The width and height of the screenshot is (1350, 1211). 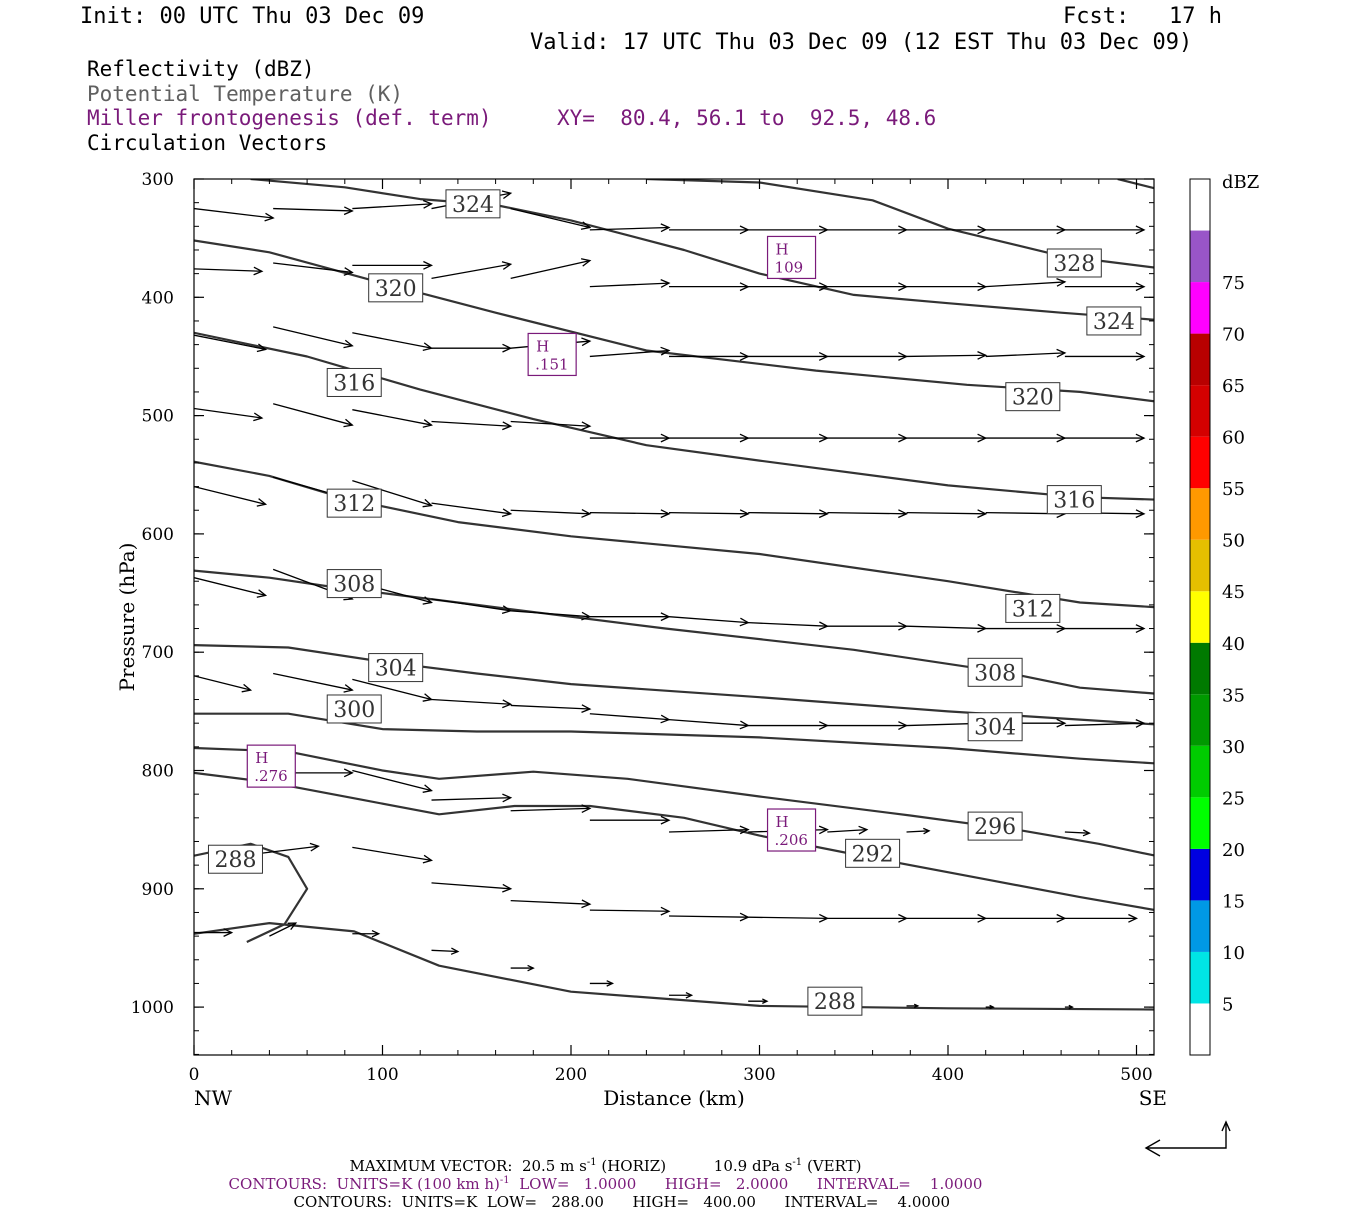 What do you see at coordinates (730, 1166) in the screenshot?
I see `max-vector-vert-value: 10.9` at bounding box center [730, 1166].